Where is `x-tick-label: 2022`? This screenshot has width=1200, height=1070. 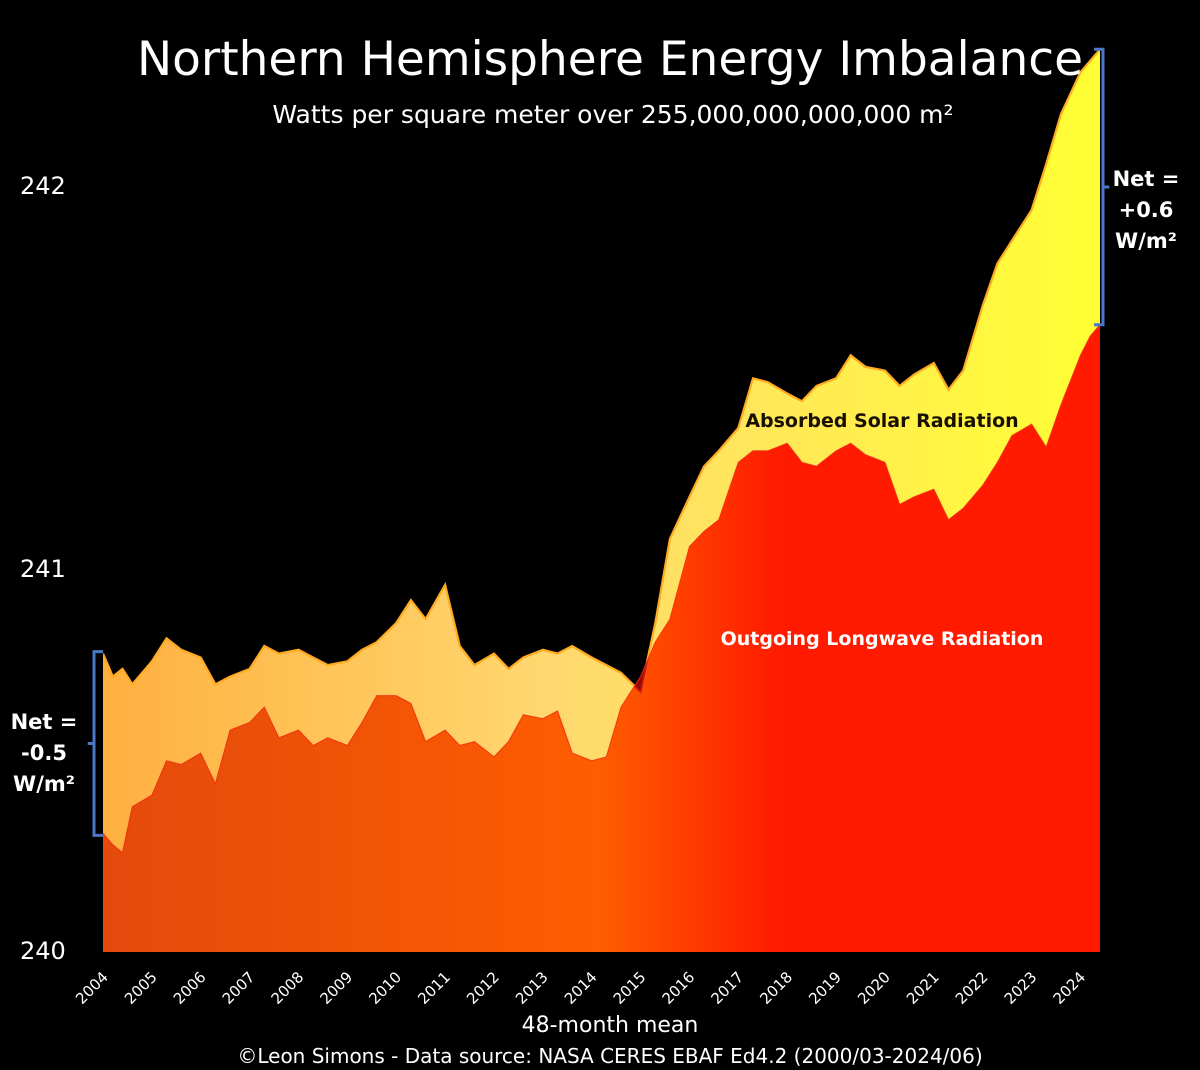
x-tick-label: 2022 is located at coordinates (972, 988).